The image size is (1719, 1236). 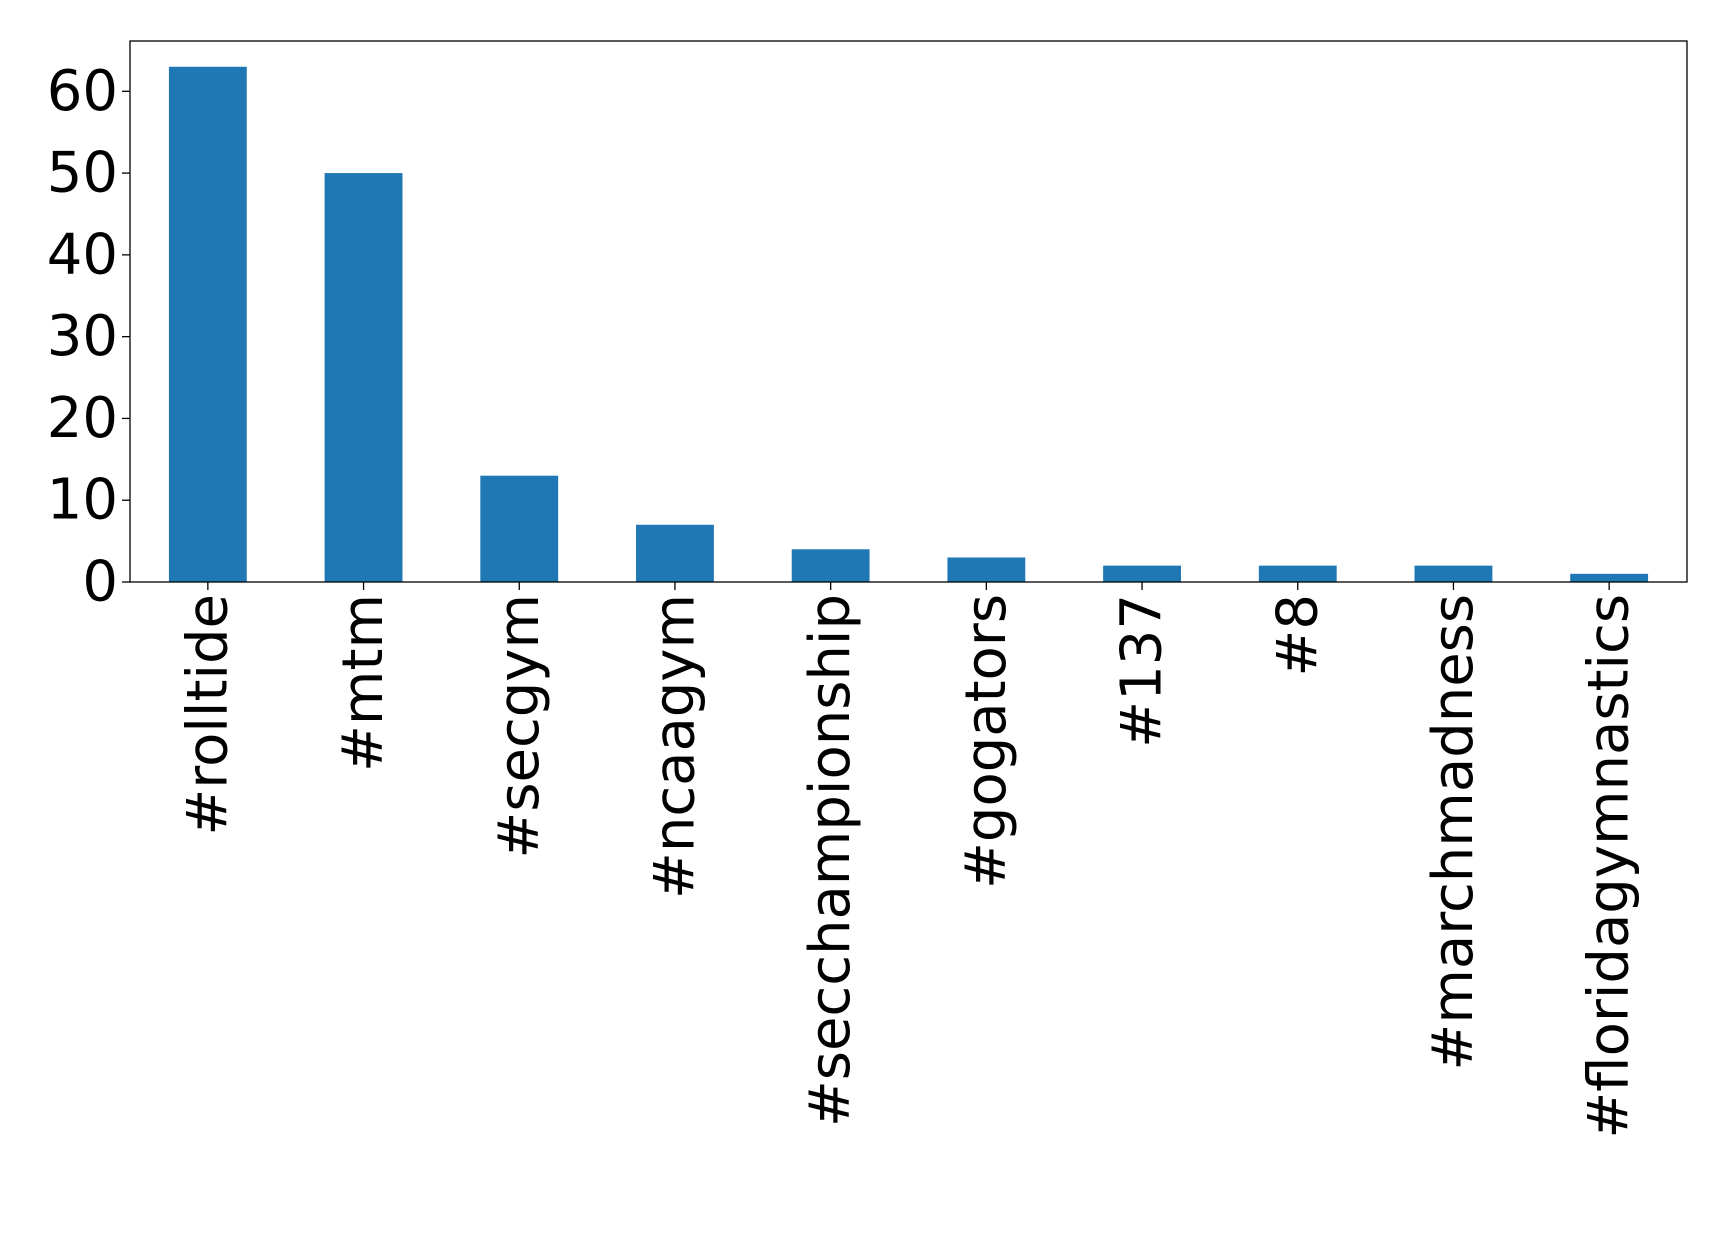 What do you see at coordinates (82, 173) in the screenshot?
I see `y-tick-label: 50` at bounding box center [82, 173].